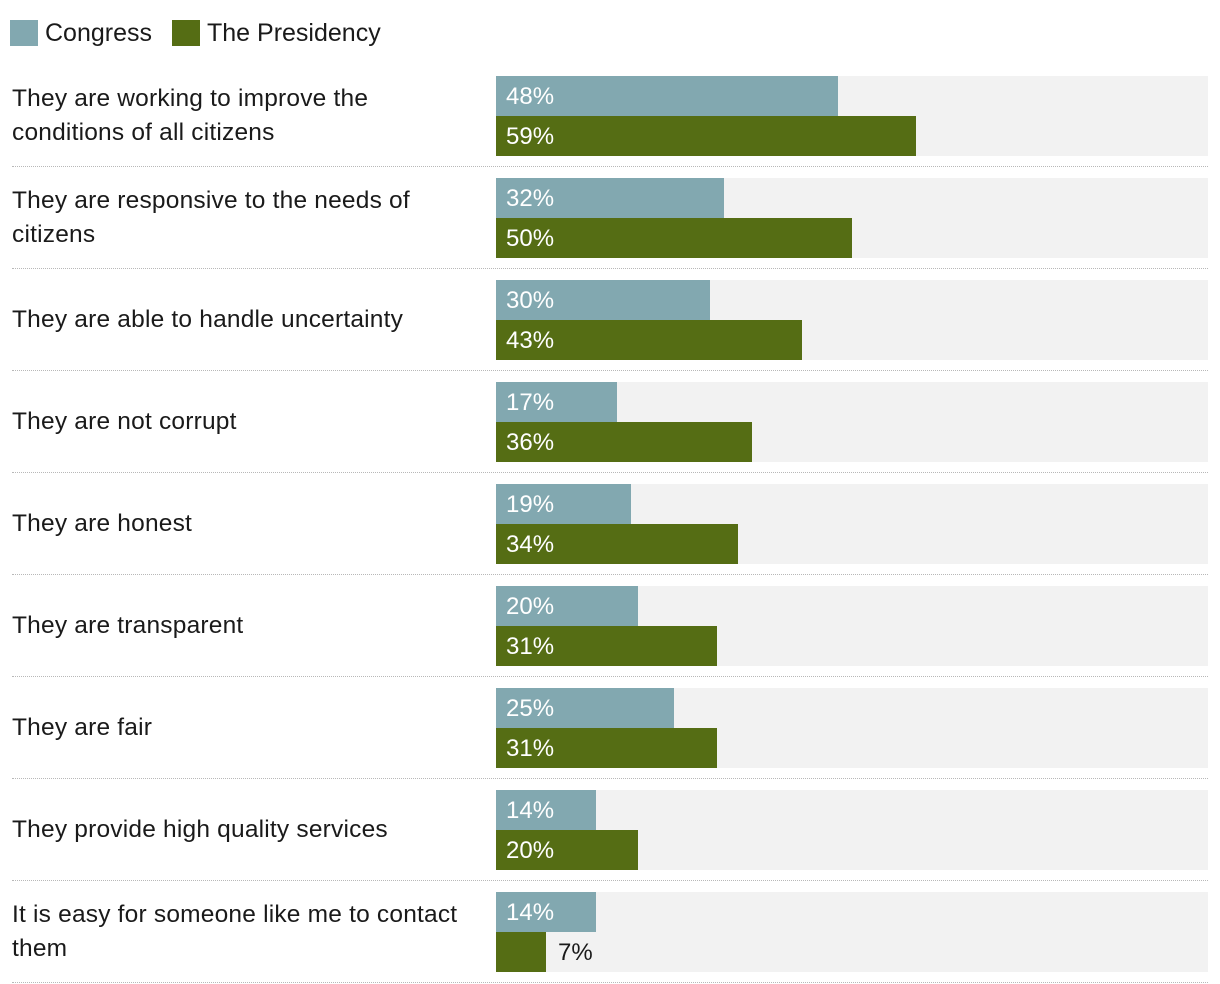  What do you see at coordinates (852, 524) in the screenshot?
I see `bar-track: 19% 34%` at bounding box center [852, 524].